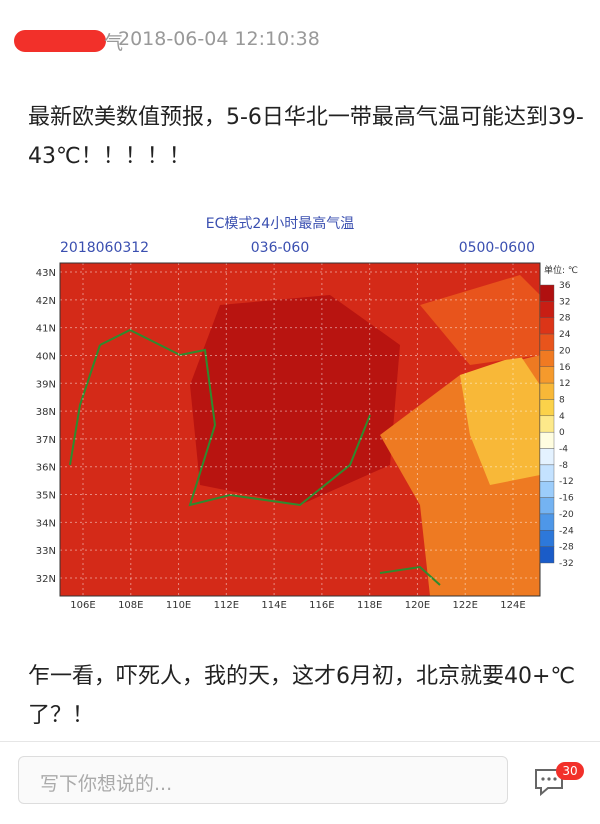 Image resolution: width=600 pixels, height=824 pixels. What do you see at coordinates (46, 468) in the screenshot?
I see `lat-label: 36N` at bounding box center [46, 468].